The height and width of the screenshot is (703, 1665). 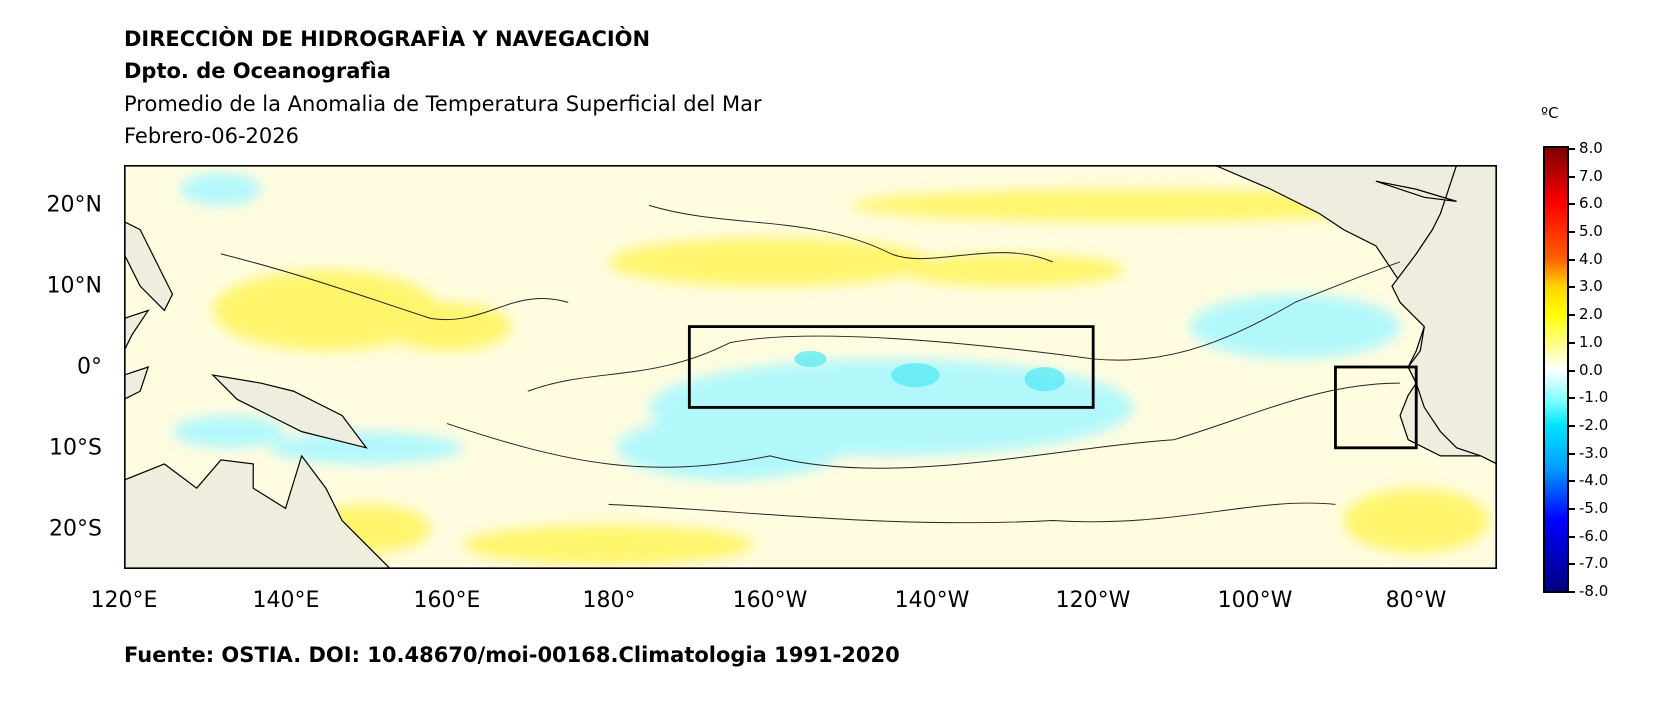 I want to click on colorbar-tick-label: 6.0, so click(x=1585, y=203).